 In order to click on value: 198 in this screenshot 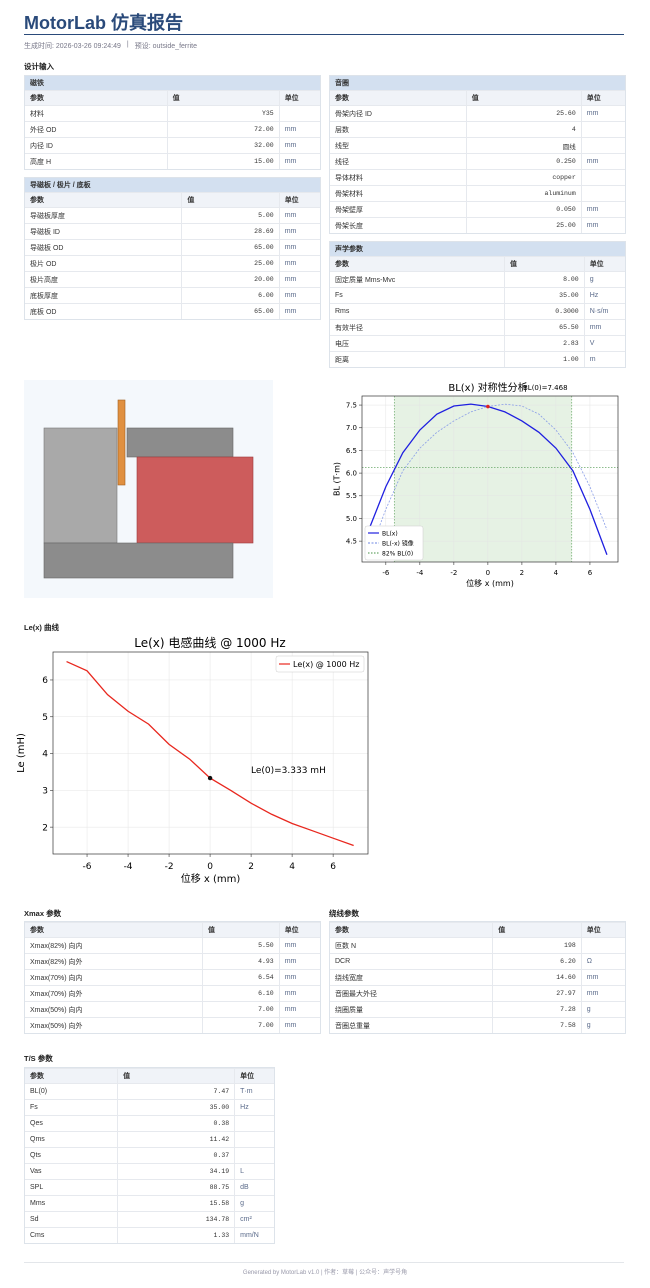, I will do `click(536, 945)`.